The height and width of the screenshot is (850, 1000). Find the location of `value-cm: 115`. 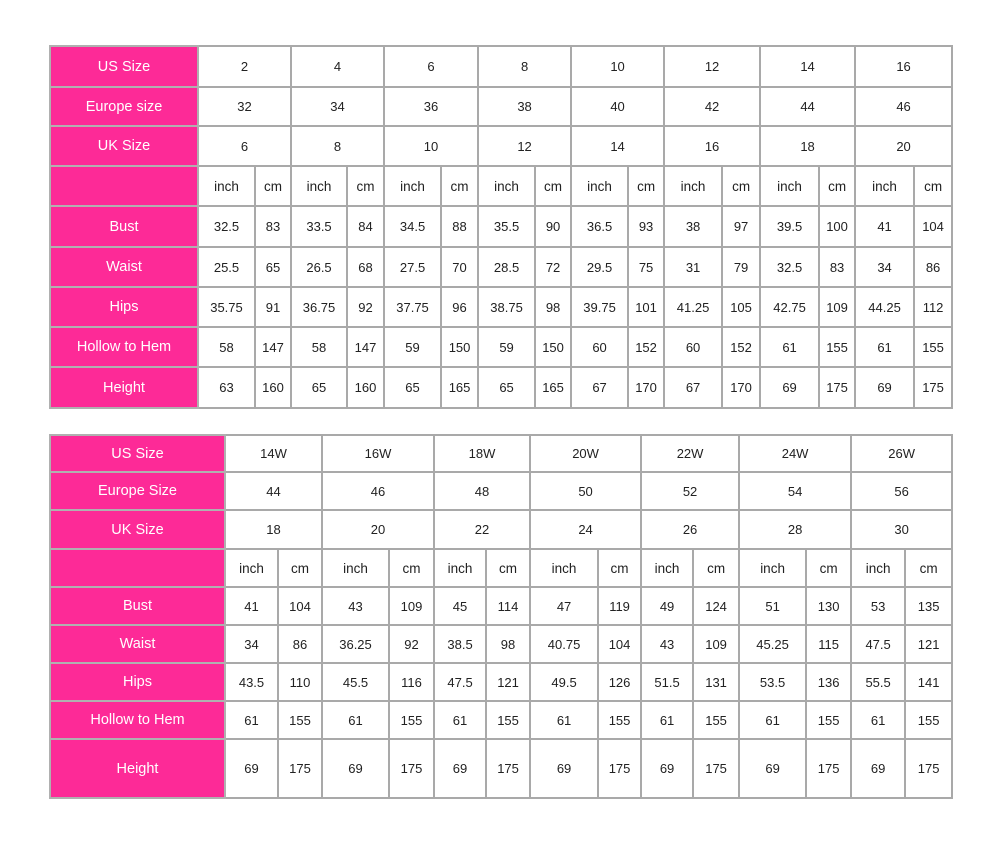

value-cm: 115 is located at coordinates (829, 644).